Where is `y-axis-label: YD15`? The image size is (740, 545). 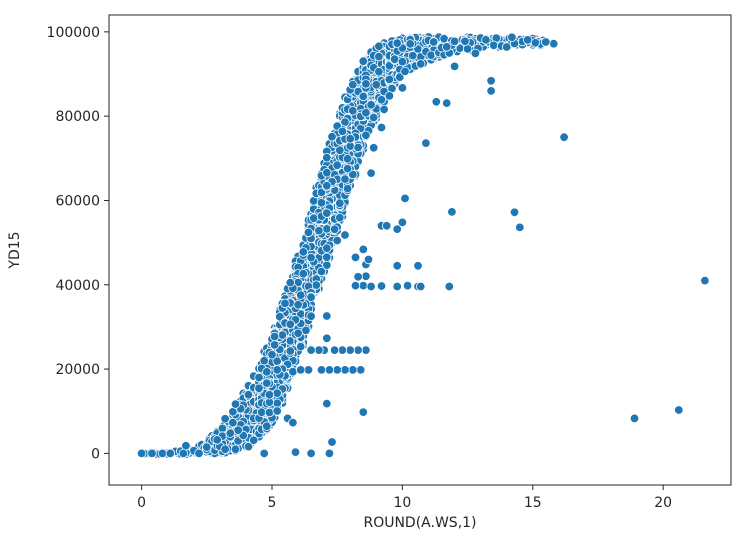
y-axis-label: YD15 is located at coordinates (15, 250).